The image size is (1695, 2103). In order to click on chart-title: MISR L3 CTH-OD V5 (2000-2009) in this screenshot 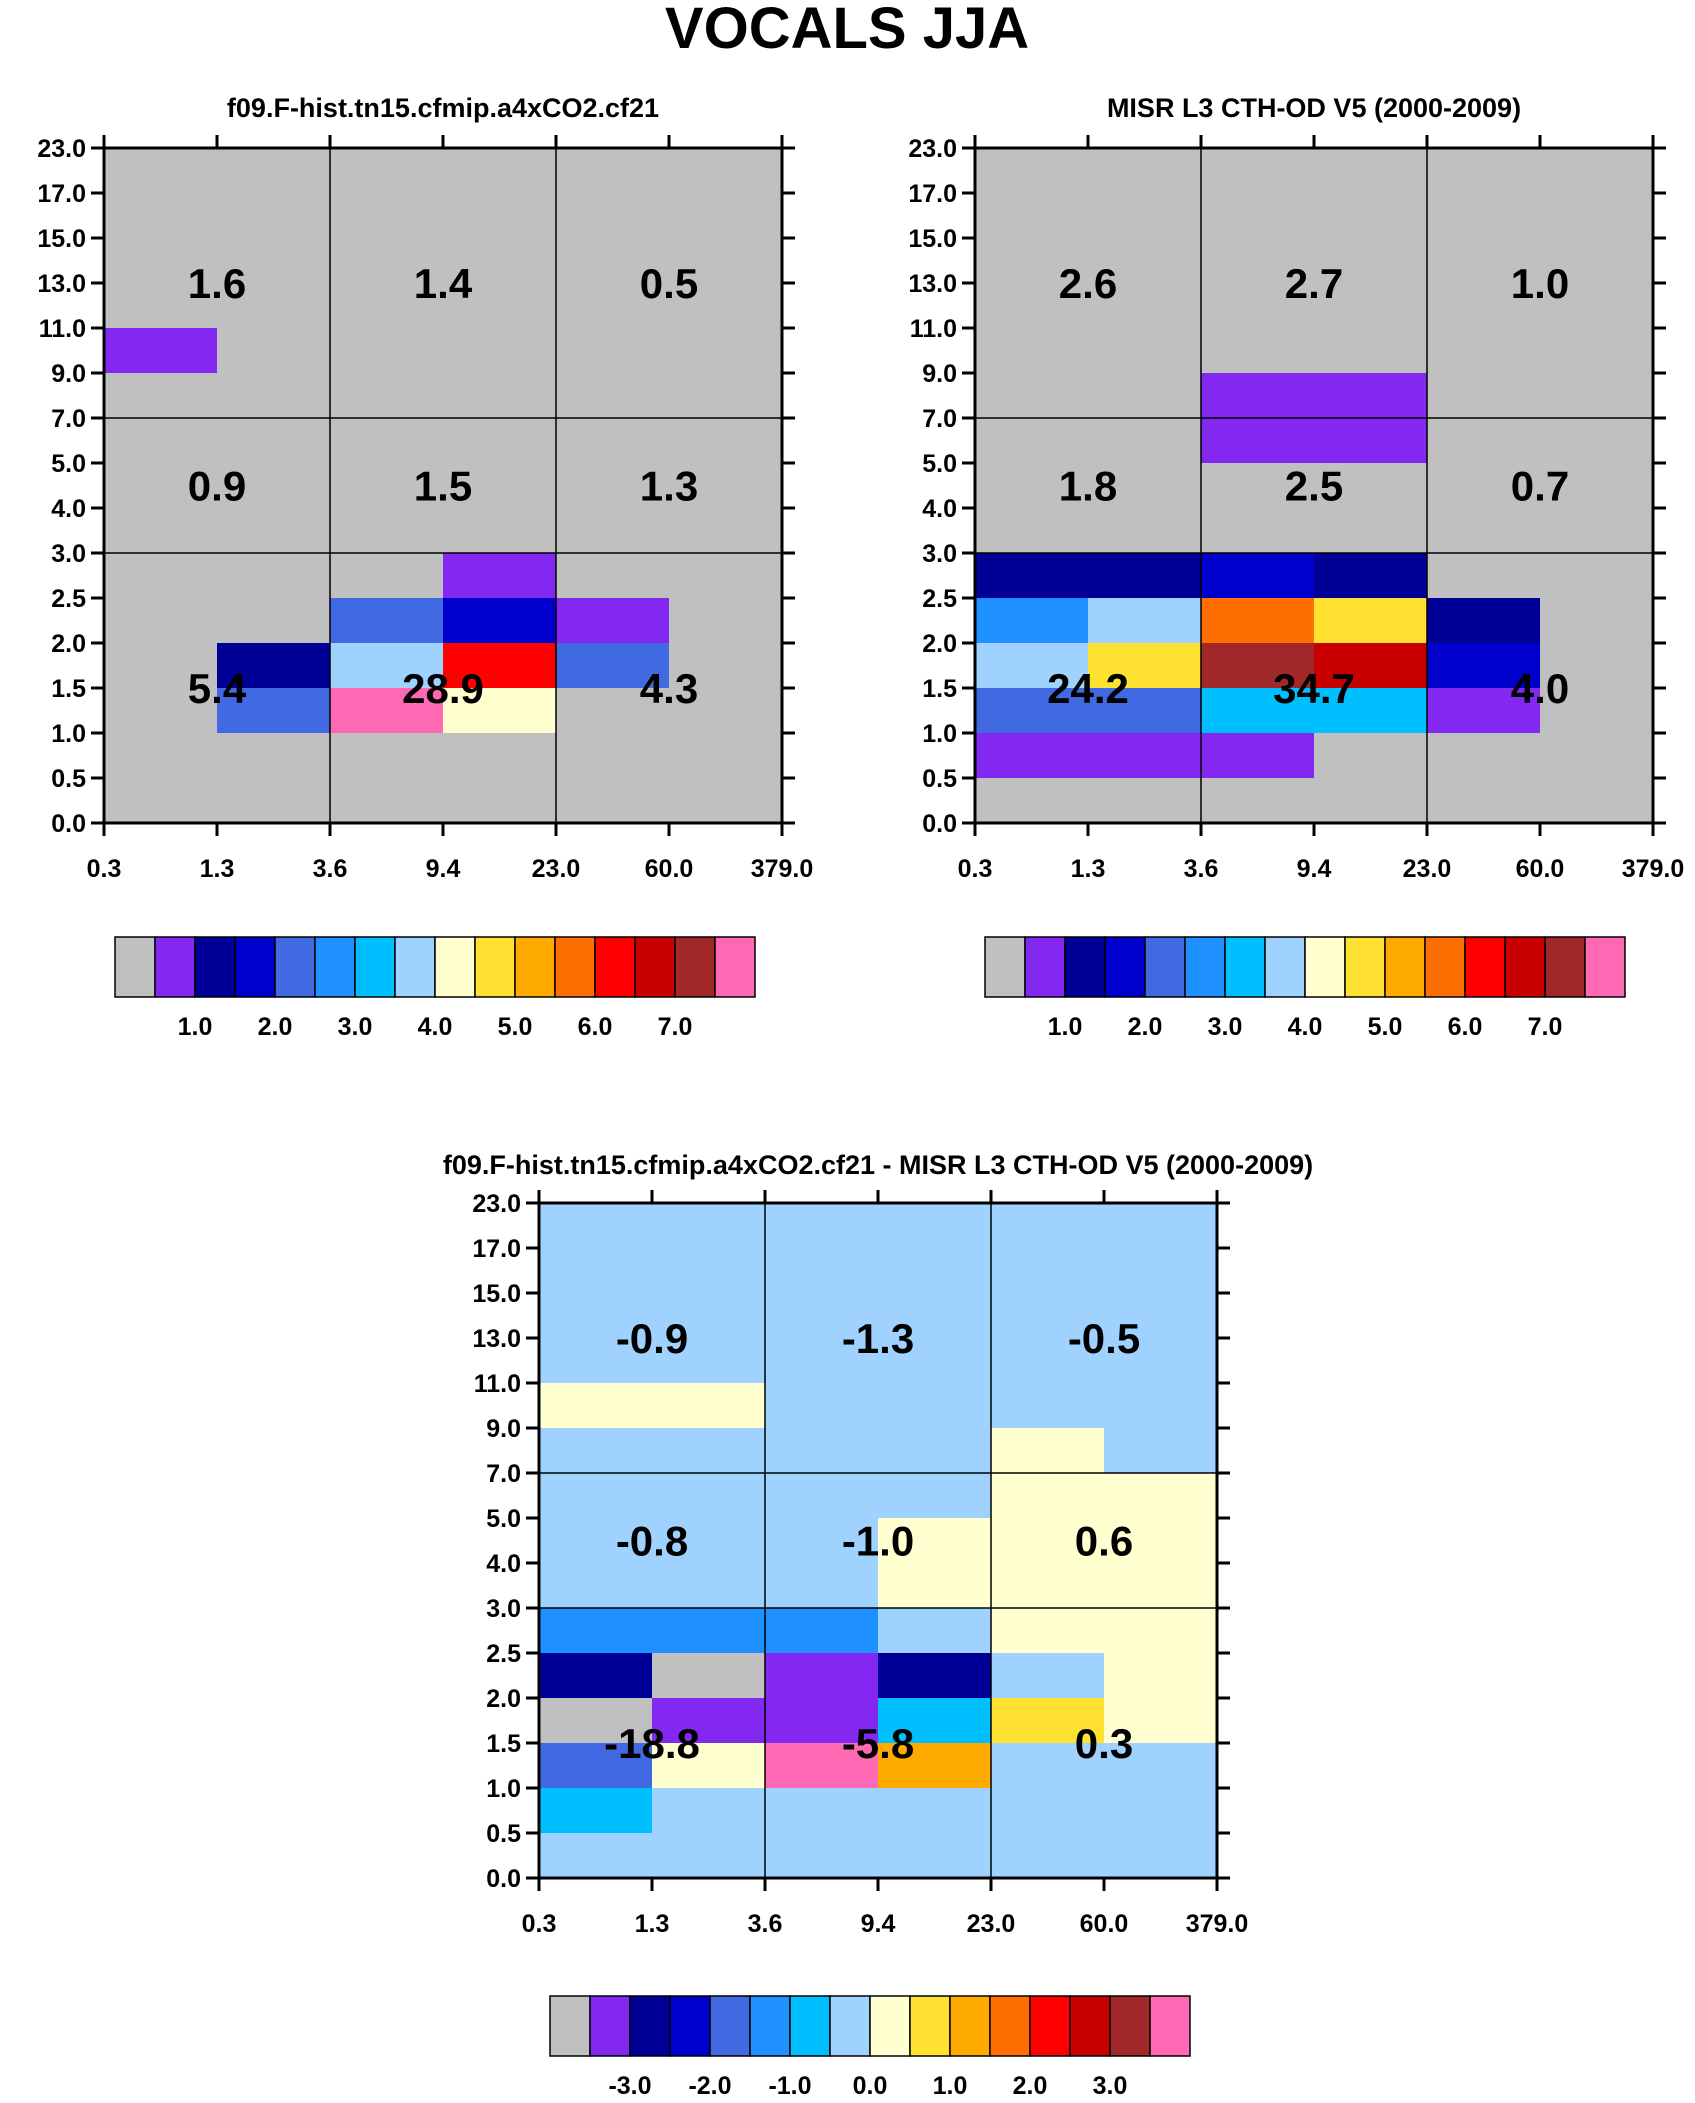, I will do `click(1314, 108)`.